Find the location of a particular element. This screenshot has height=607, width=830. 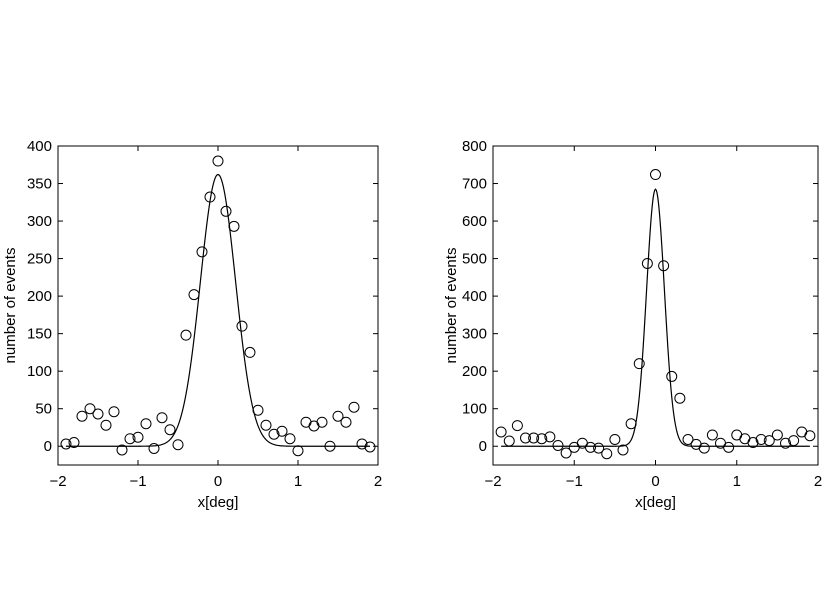

y-tick-label: 0 is located at coordinates (48, 446).